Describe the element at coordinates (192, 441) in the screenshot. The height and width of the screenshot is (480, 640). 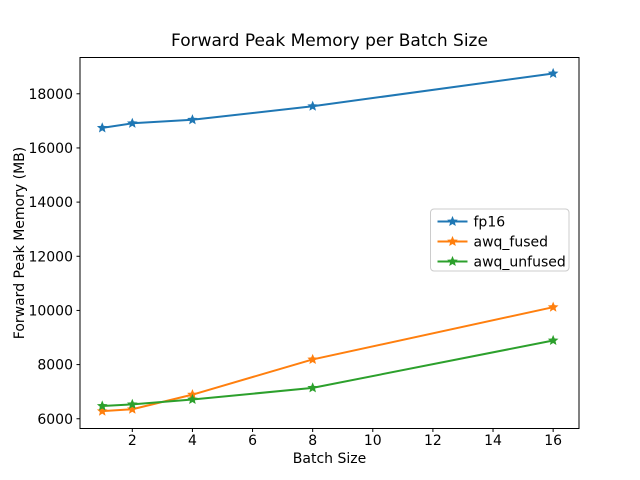
I see `x-tick-label: 4` at that location.